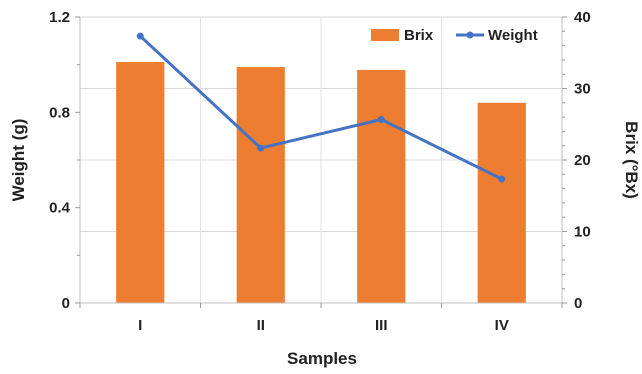 The height and width of the screenshot is (374, 642). Describe the element at coordinates (501, 202) in the screenshot. I see `bar-brix-IV` at that location.